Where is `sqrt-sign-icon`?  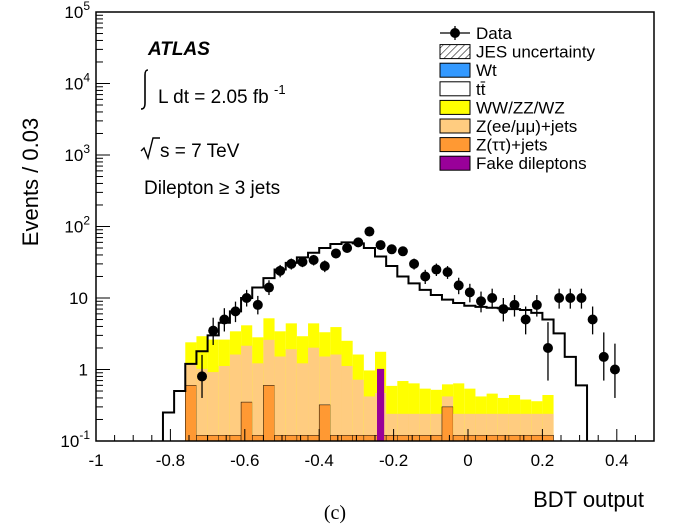
sqrt-sign-icon is located at coordinates (150, 149).